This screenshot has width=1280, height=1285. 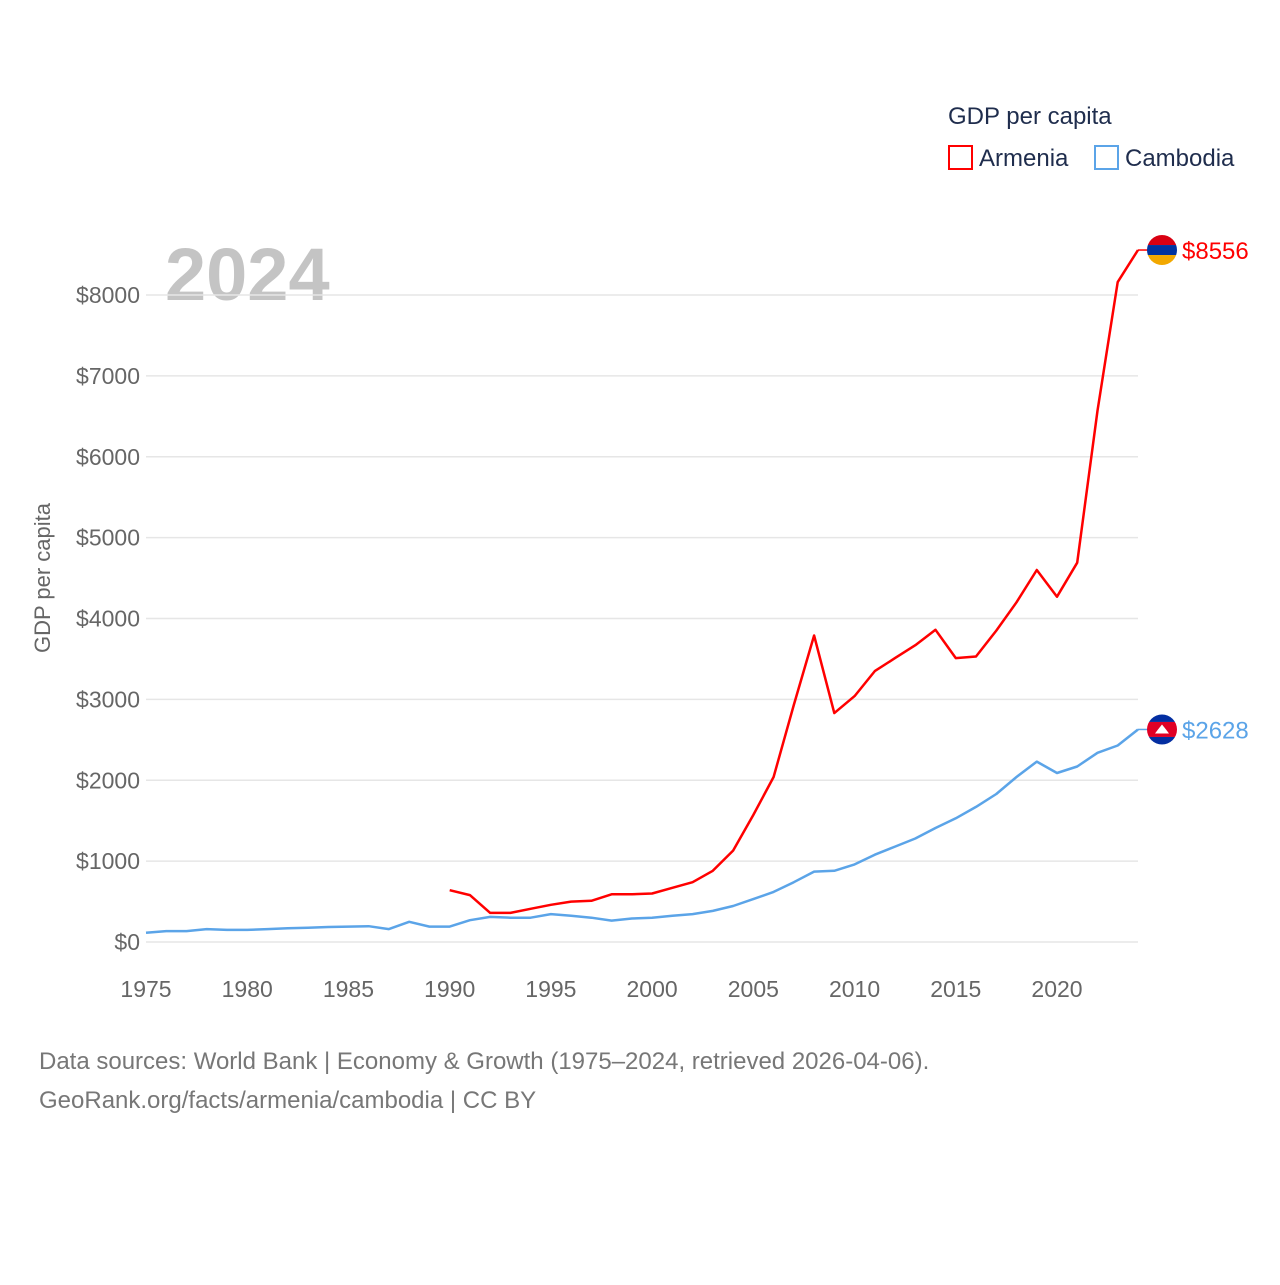 I want to click on y-axis-label: GDP per capita, so click(x=42, y=577).